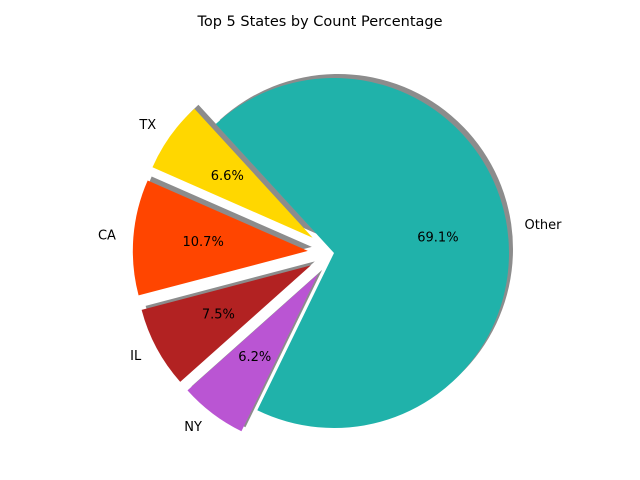 This screenshot has height=480, width=640. I want to click on slice-pct-ca: 10.7%, so click(203, 242).